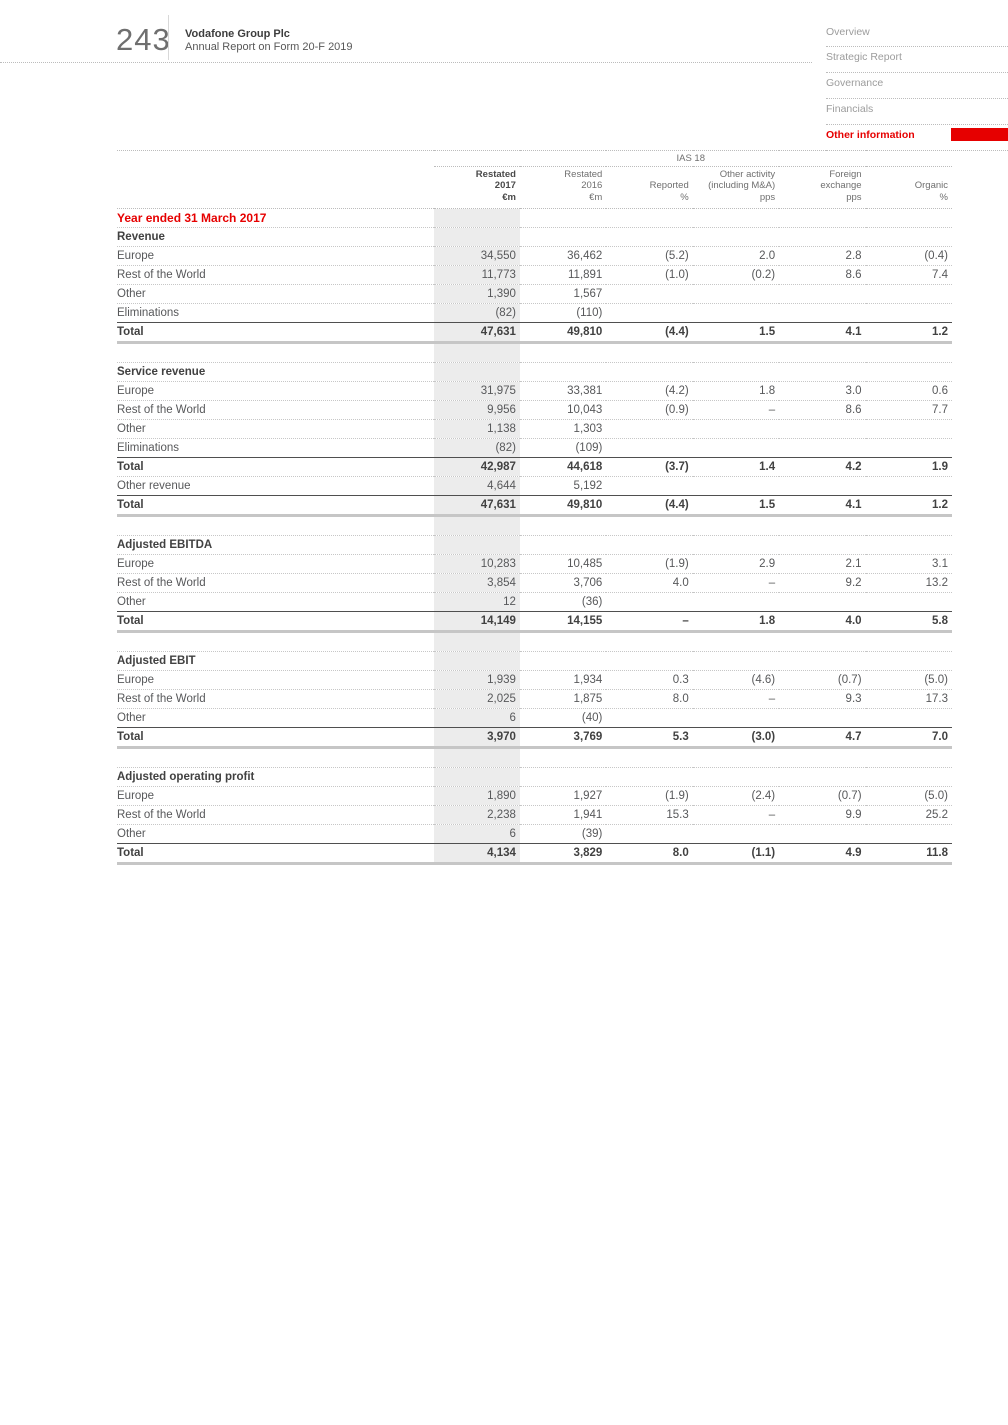  What do you see at coordinates (563, 275) in the screenshot?
I see `cell-value: 11,891` at bounding box center [563, 275].